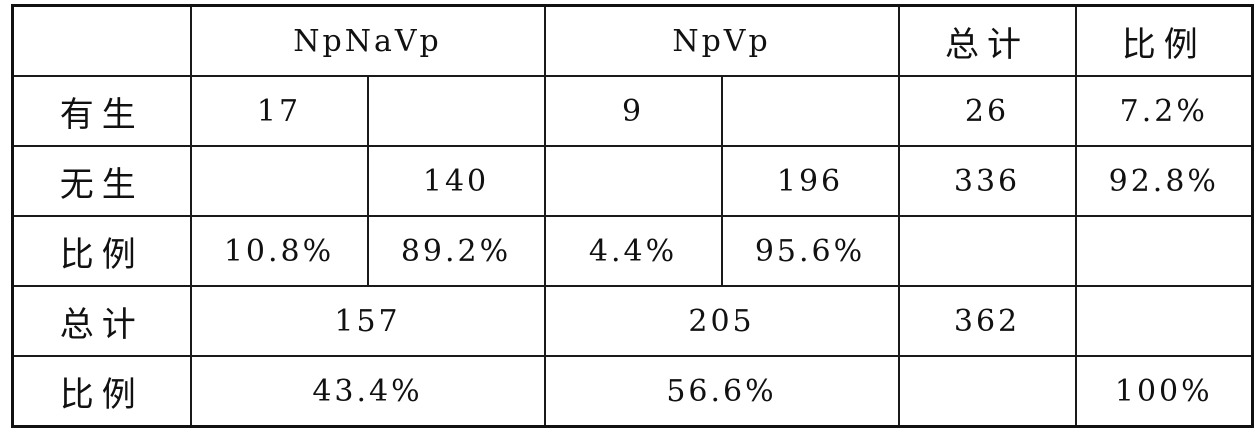  Describe the element at coordinates (1164, 40) in the screenshot. I see `header-ratio: 比例` at that location.